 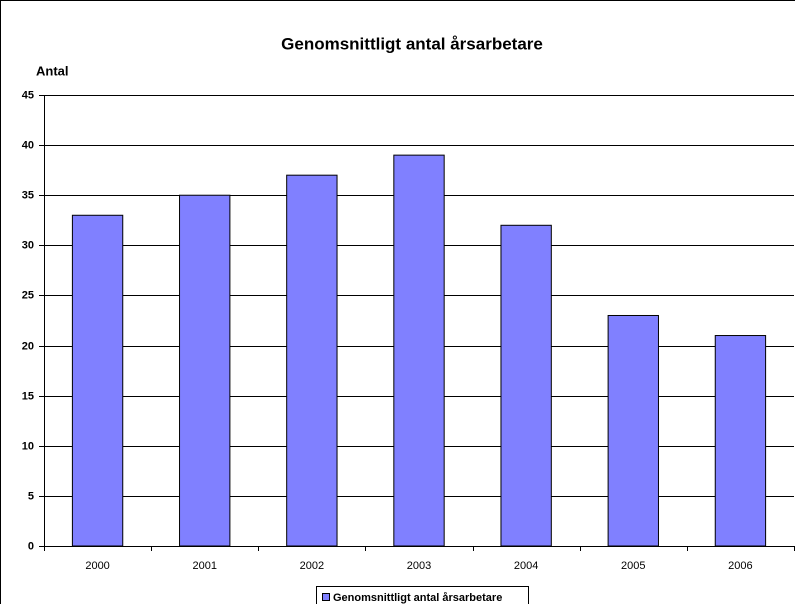 I want to click on legend-box, so click(x=422, y=595).